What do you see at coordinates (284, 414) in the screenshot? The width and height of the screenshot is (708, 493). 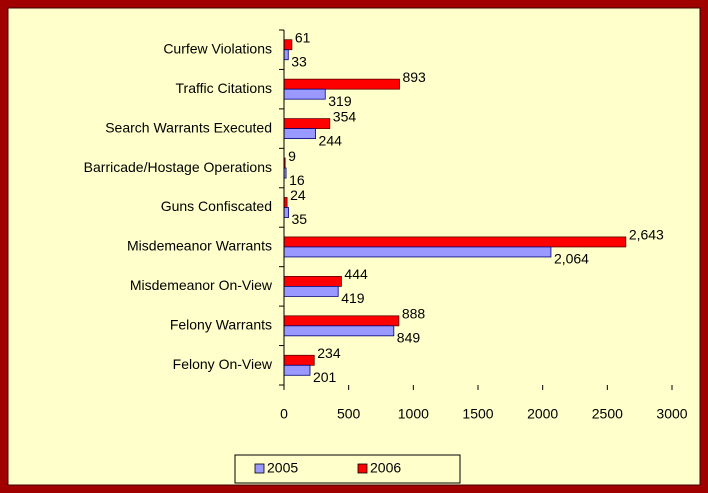 I see `x-tick-label: 0` at bounding box center [284, 414].